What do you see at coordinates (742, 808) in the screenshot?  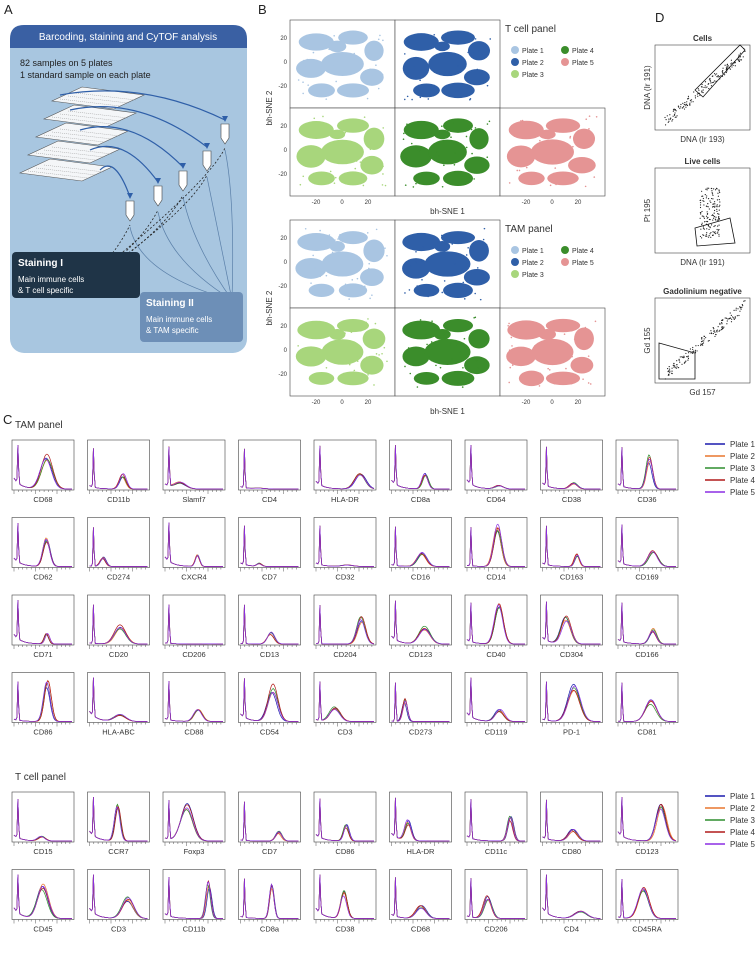 I see `legend-label: Plate 2` at bounding box center [742, 808].